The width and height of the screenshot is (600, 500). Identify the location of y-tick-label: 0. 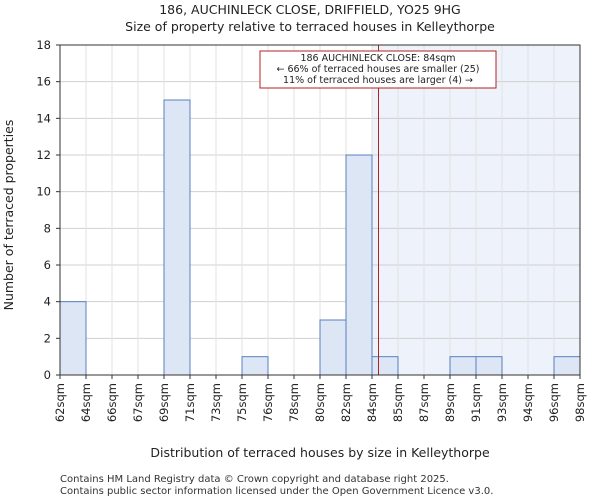
(47, 375).